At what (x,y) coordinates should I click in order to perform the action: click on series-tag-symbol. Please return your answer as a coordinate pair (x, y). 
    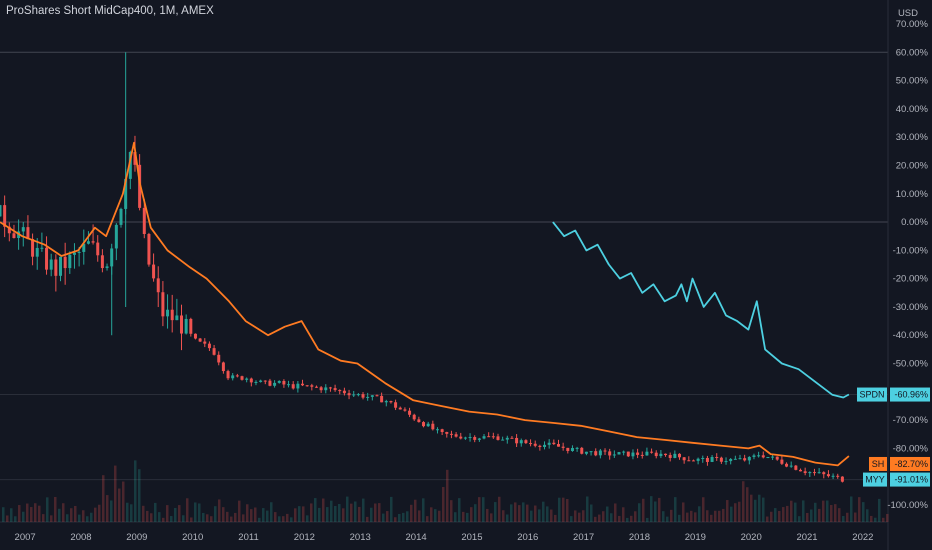
    Looking at the image, I should click on (872, 394).